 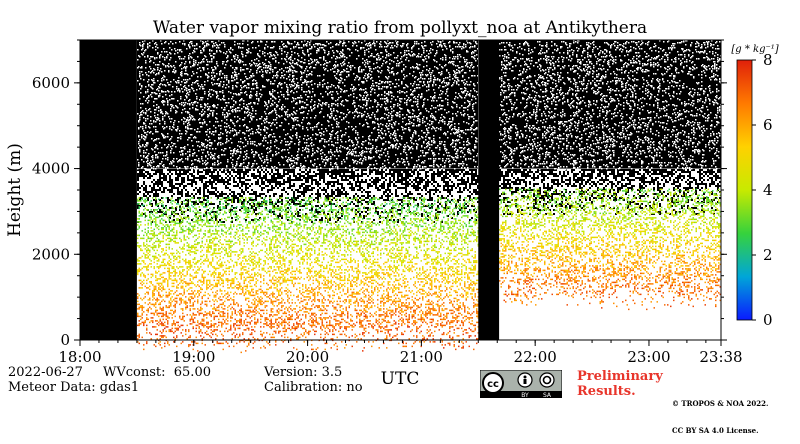 What do you see at coordinates (720, 403) in the screenshot?
I see `copyright-line-1: © TROPOS & NOA 2022.` at bounding box center [720, 403].